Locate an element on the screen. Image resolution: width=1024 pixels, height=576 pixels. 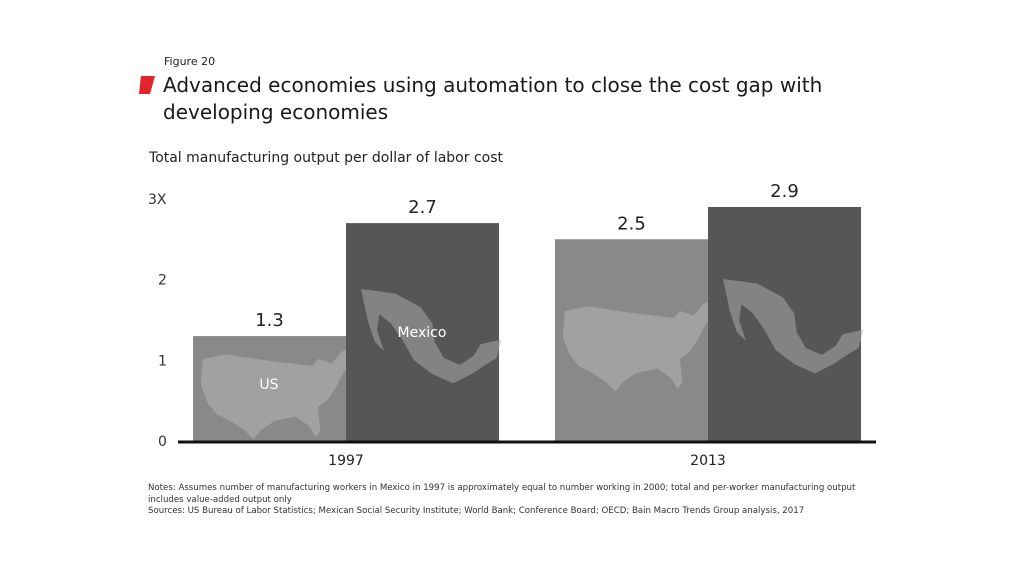
y-tick-label: 3X is located at coordinates (157, 200).